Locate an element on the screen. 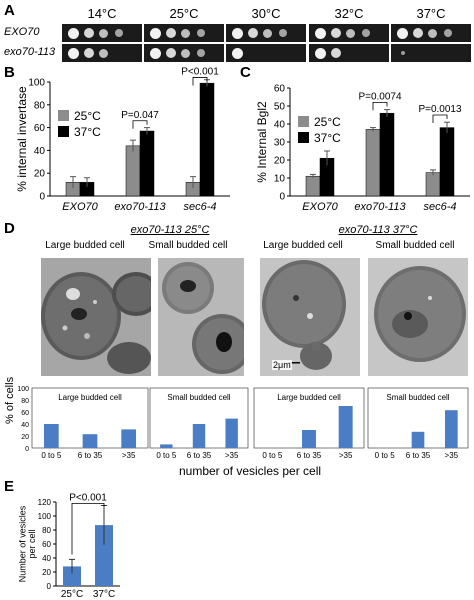 The image size is (474, 600). histogram-y-tick-label: 40 is located at coordinates (25, 425).